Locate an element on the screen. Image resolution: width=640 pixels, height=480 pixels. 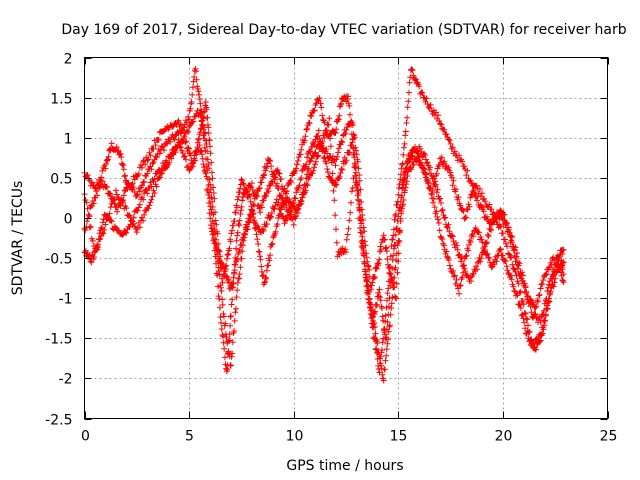
x-tick-label: 20 is located at coordinates (504, 437).